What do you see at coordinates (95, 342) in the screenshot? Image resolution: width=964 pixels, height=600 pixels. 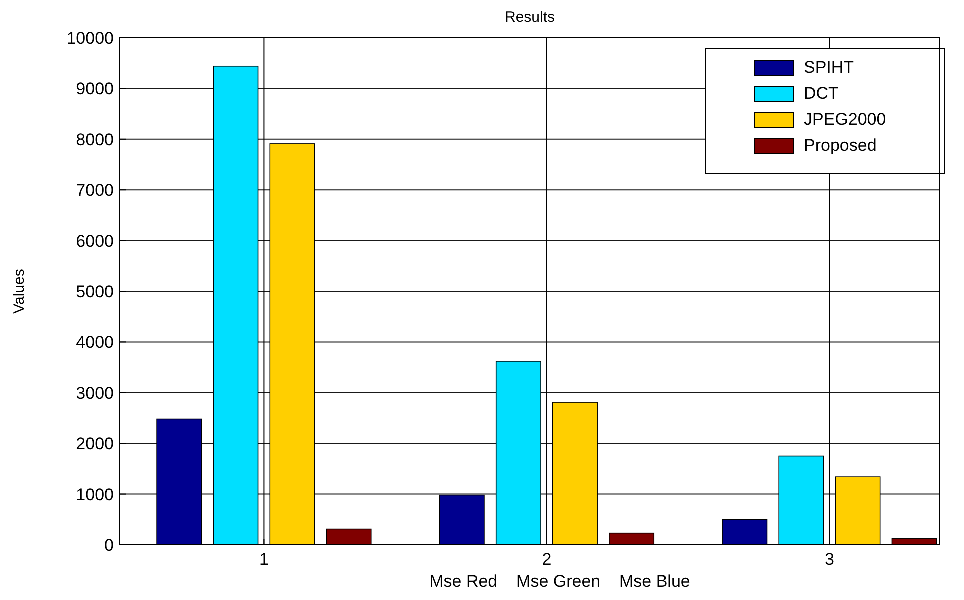 I see `y-tick-label: 4000` at bounding box center [95, 342].